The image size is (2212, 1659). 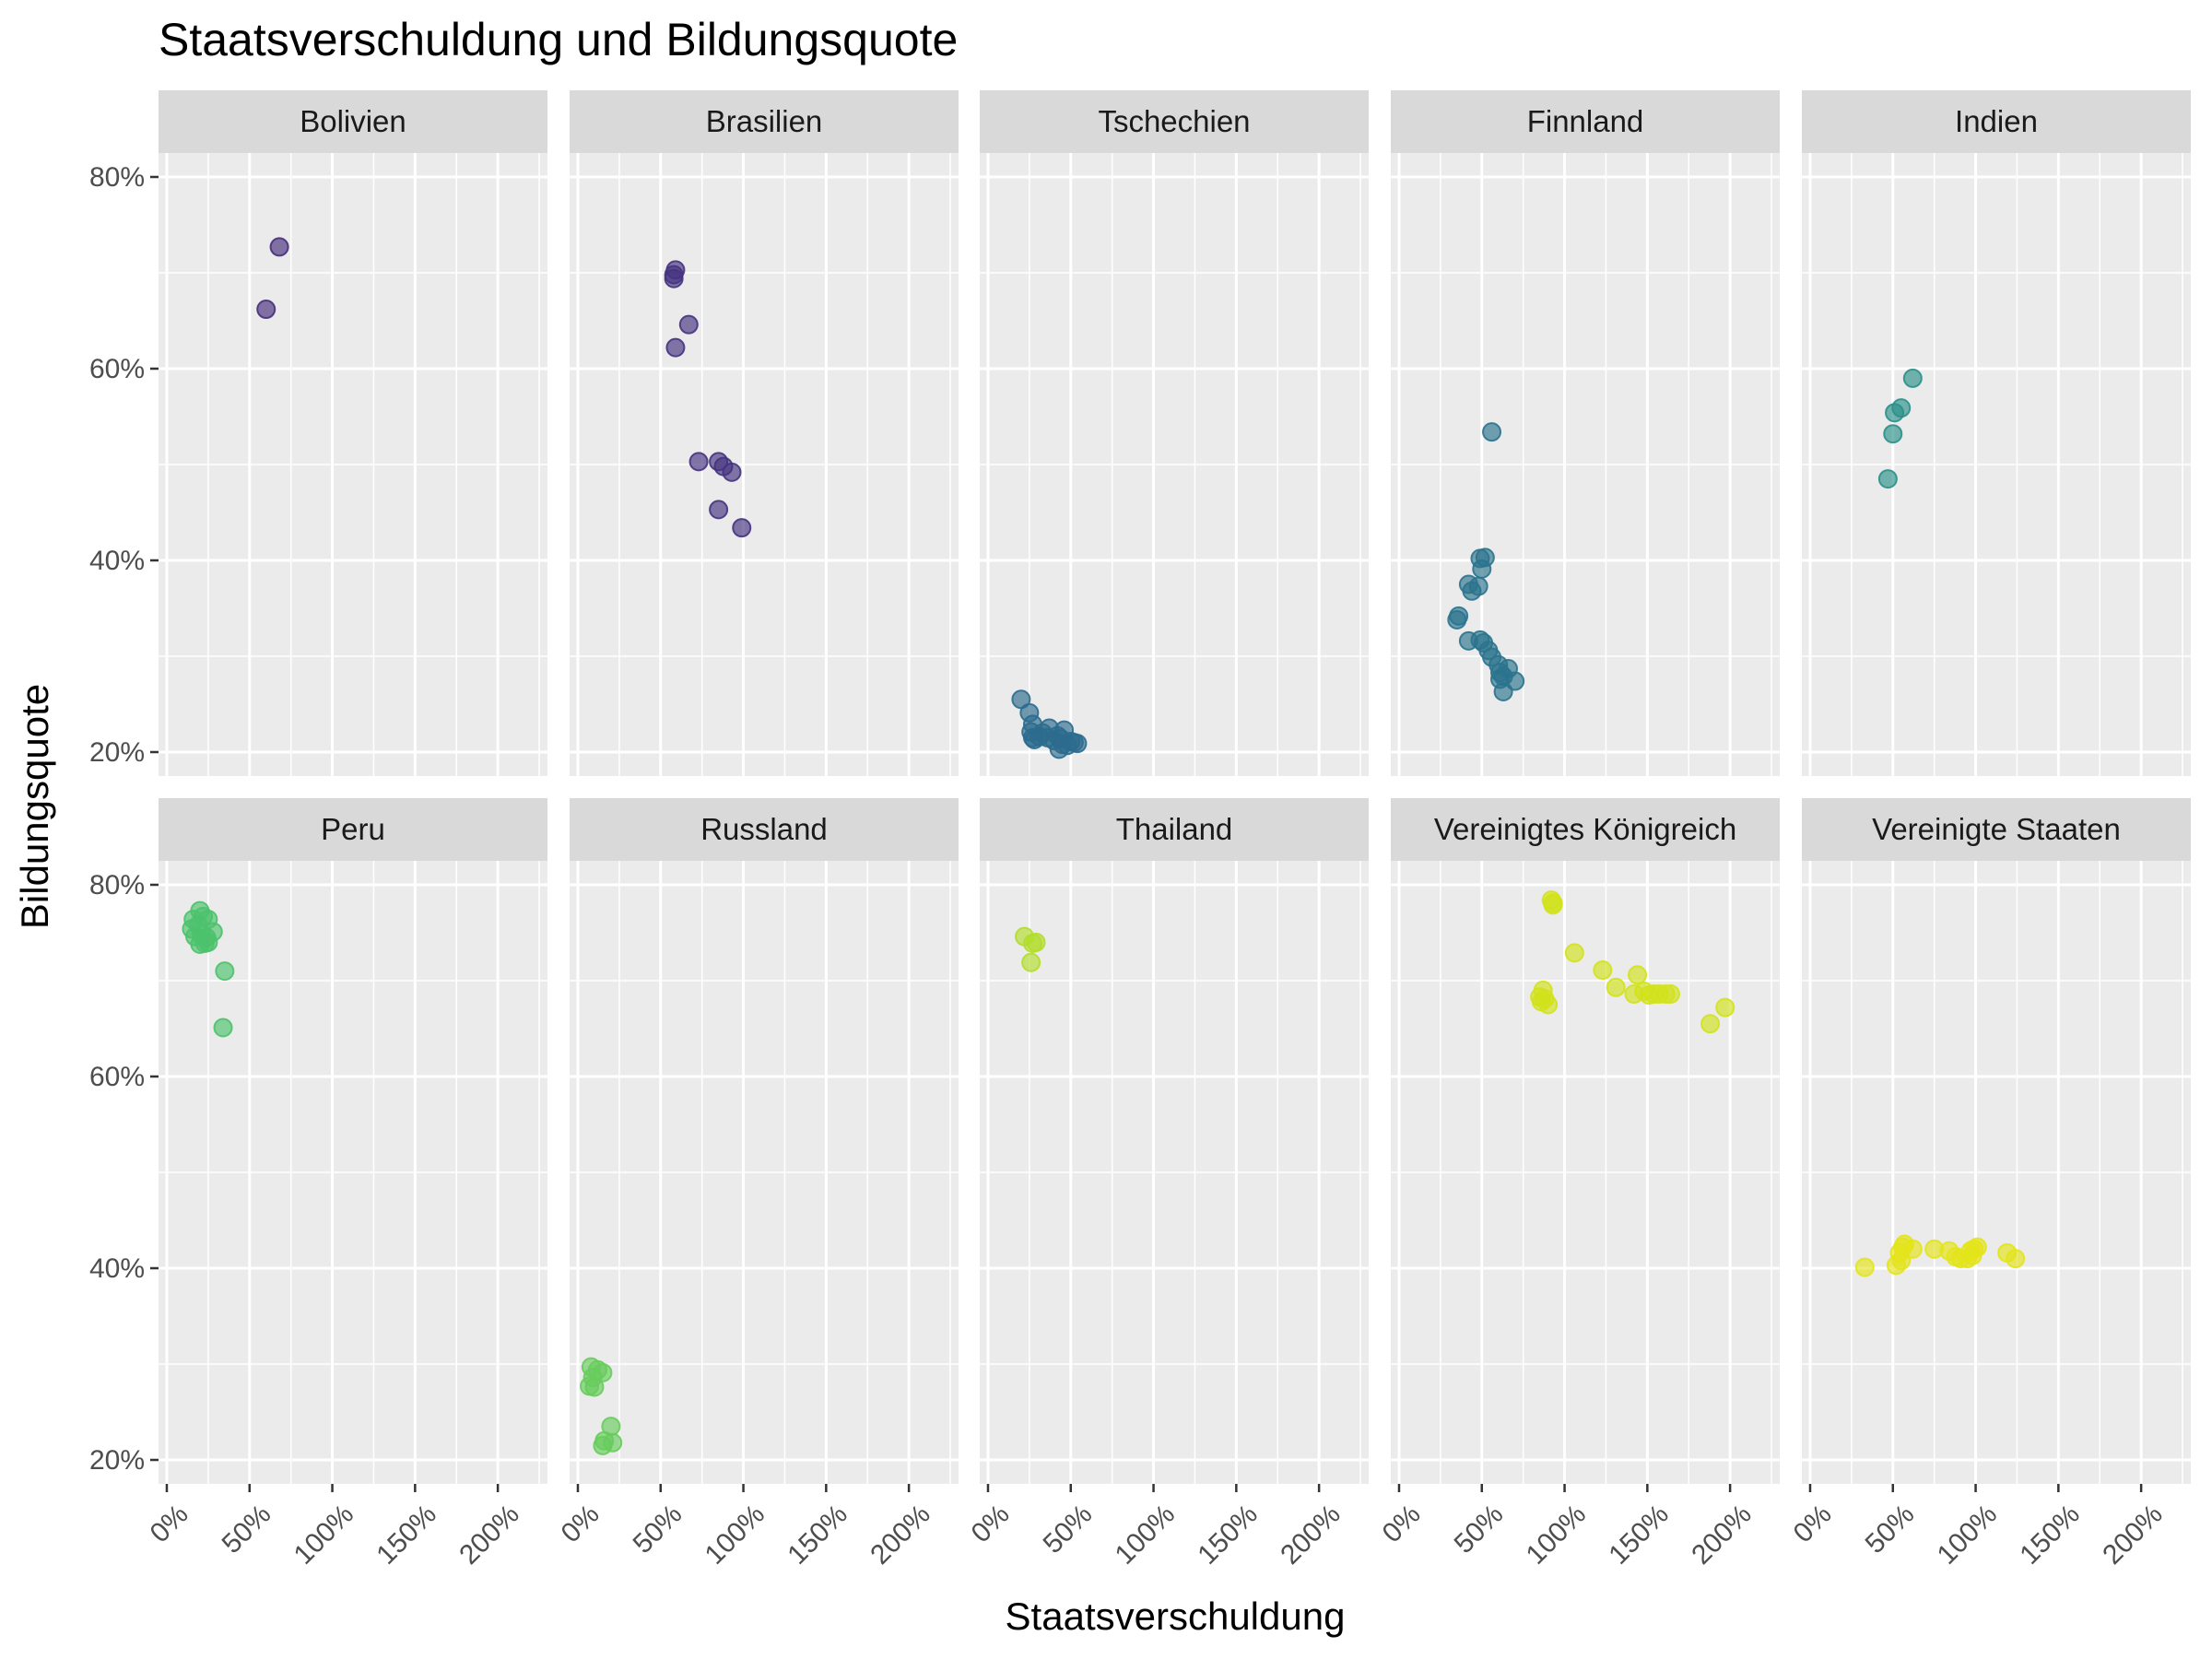 I want to click on x-axis-title: Staatsverschuldung, so click(x=1176, y=1616).